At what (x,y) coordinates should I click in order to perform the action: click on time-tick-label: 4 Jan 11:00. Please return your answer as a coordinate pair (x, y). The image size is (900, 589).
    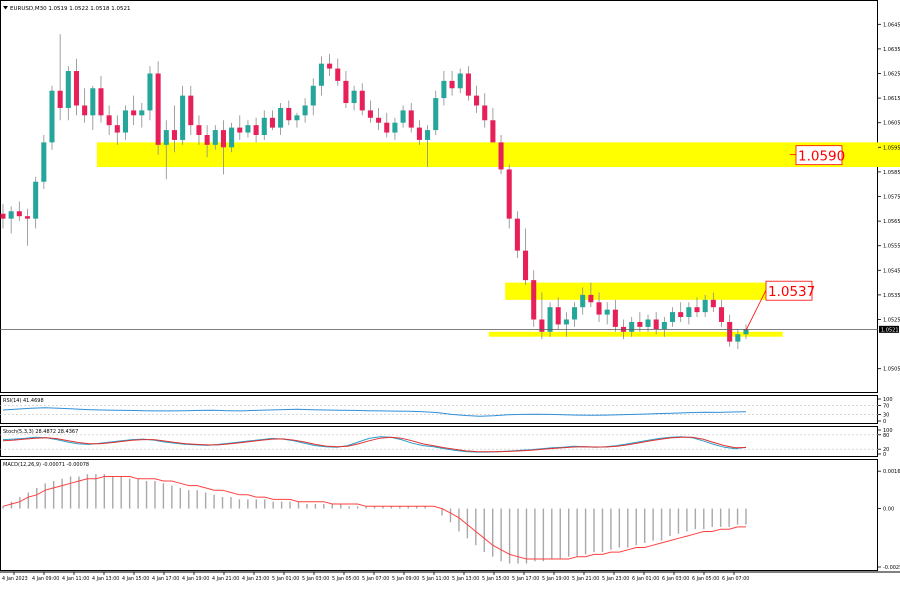
    Looking at the image, I should click on (75, 579).